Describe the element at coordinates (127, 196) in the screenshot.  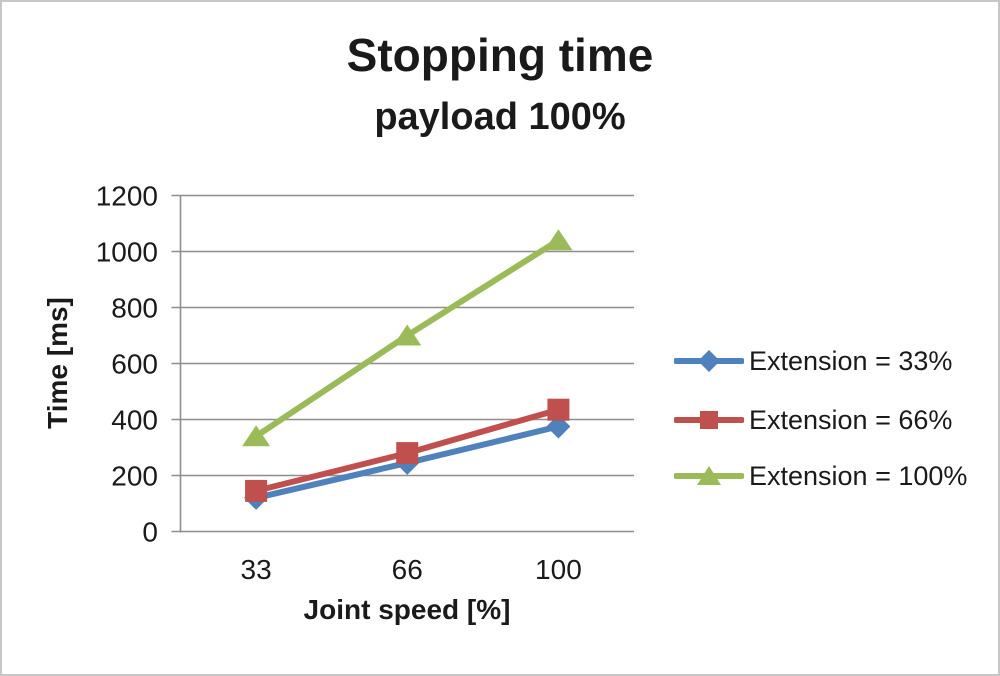
I see `y-tick-label: 1200` at that location.